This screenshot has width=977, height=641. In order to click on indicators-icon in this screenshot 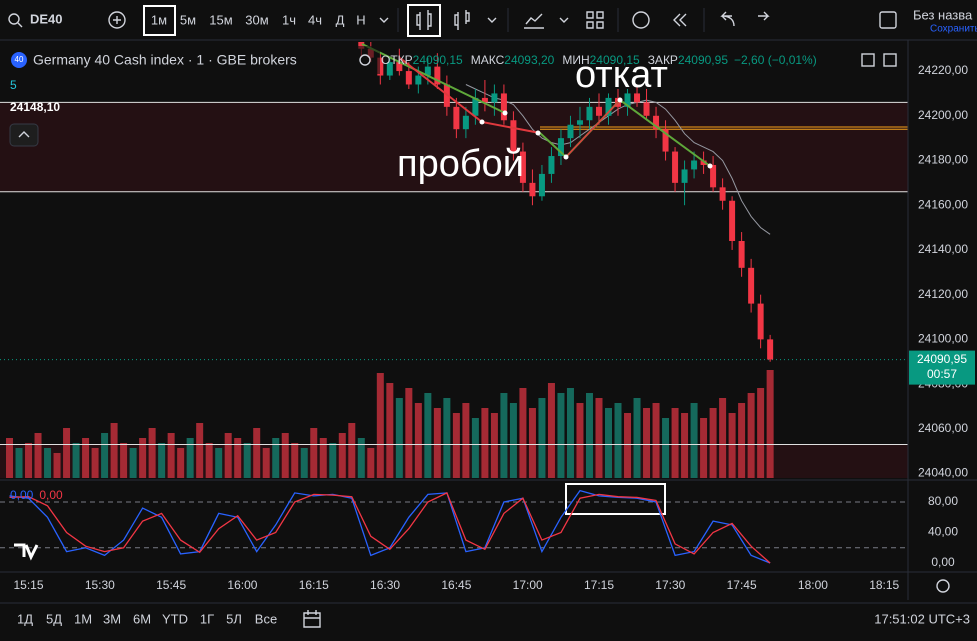, I will do `click(534, 21)`.